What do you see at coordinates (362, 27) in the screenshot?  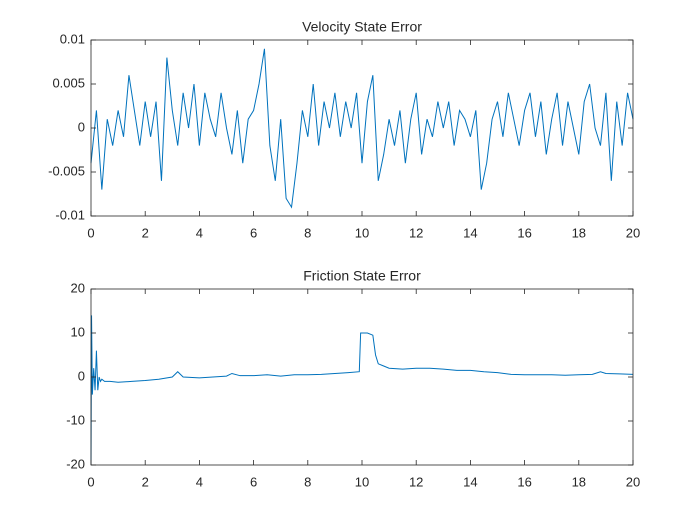 I see `chart-title: Velocity State Error` at bounding box center [362, 27].